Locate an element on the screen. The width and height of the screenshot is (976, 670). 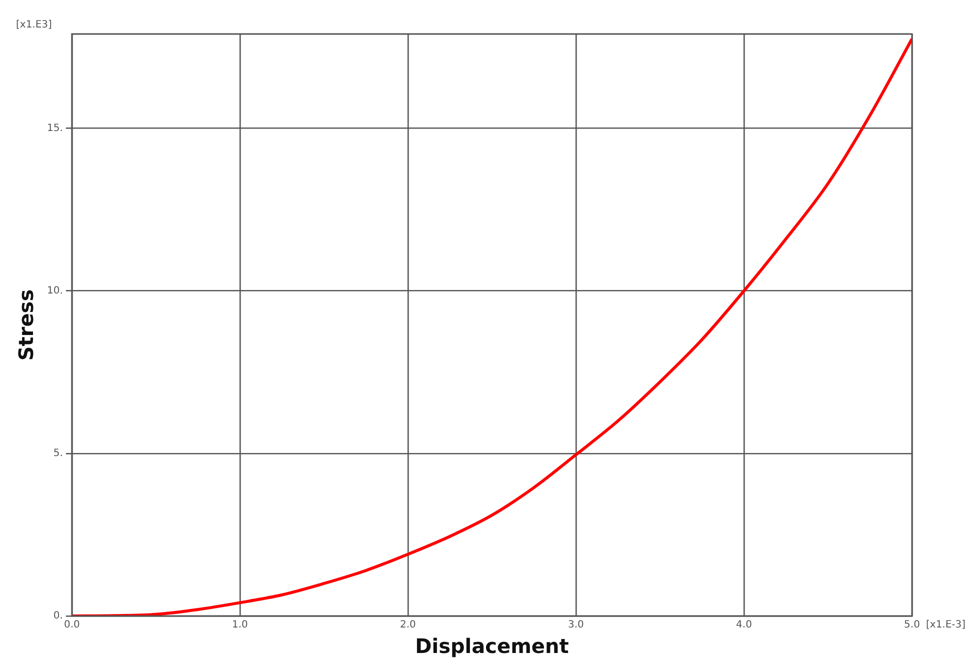
x-tick-label: 0.0 is located at coordinates (72, 625).